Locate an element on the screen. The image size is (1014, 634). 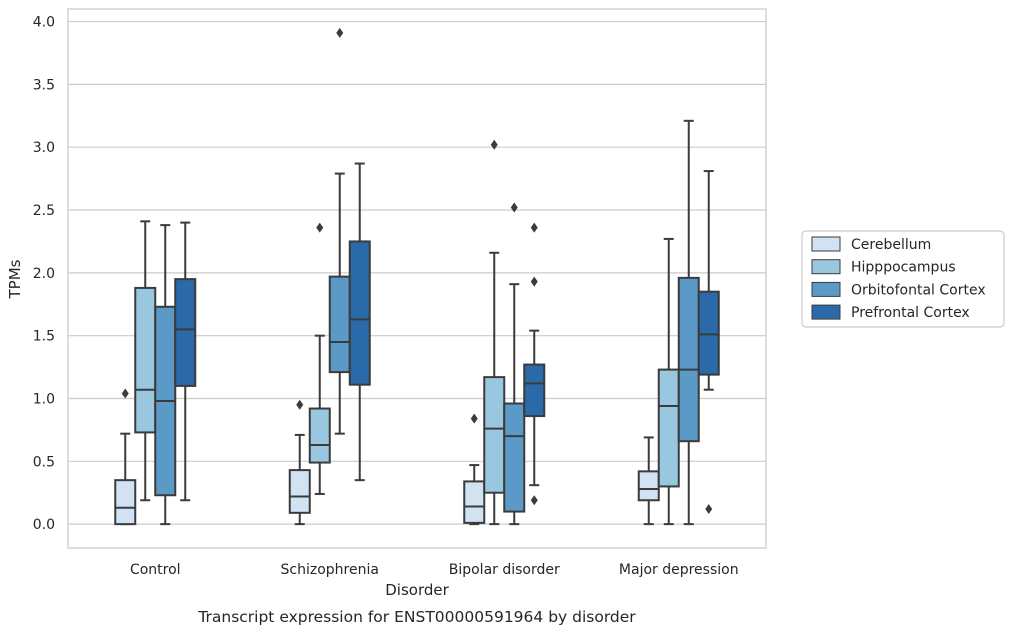
y-tick-label: 2.5 is located at coordinates (44, 211).